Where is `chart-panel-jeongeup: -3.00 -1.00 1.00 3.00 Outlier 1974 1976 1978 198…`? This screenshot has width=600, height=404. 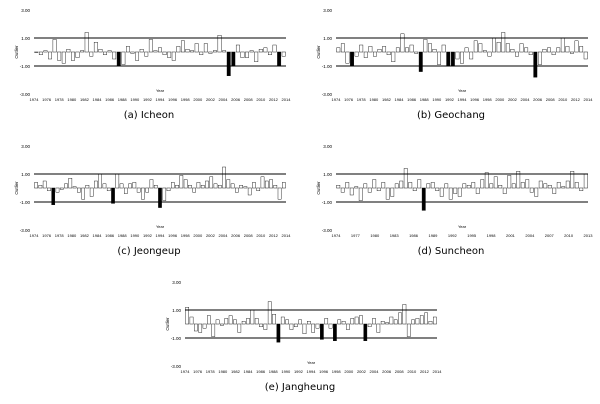
chart-panel-jeongeup: -3.00 -1.00 1.00 3.00 Outlier 1974 1976 1978 198… is located at coordinates (149, 200).